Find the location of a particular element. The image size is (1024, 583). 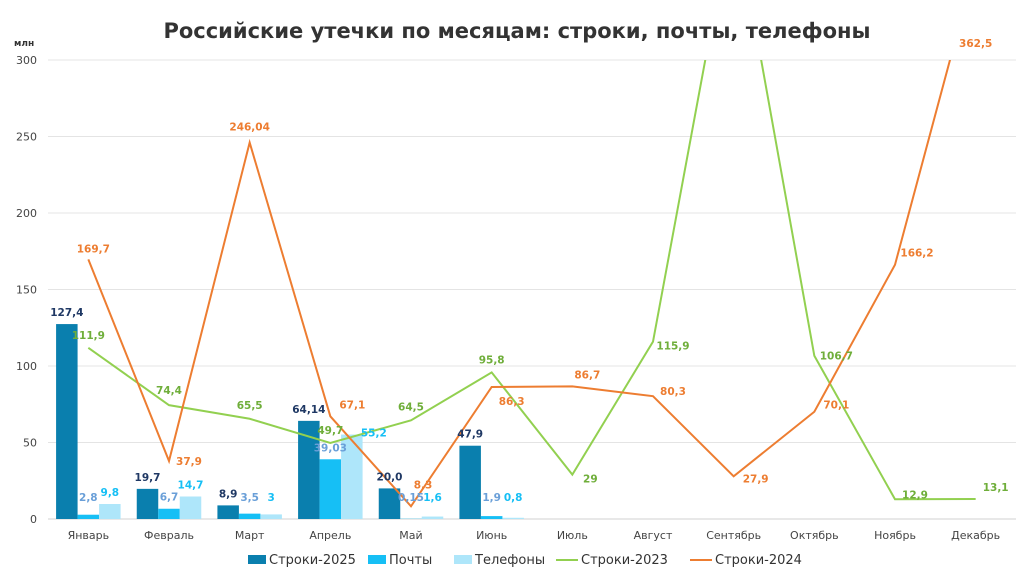

y-tick-label: 200 is located at coordinates (26, 213).